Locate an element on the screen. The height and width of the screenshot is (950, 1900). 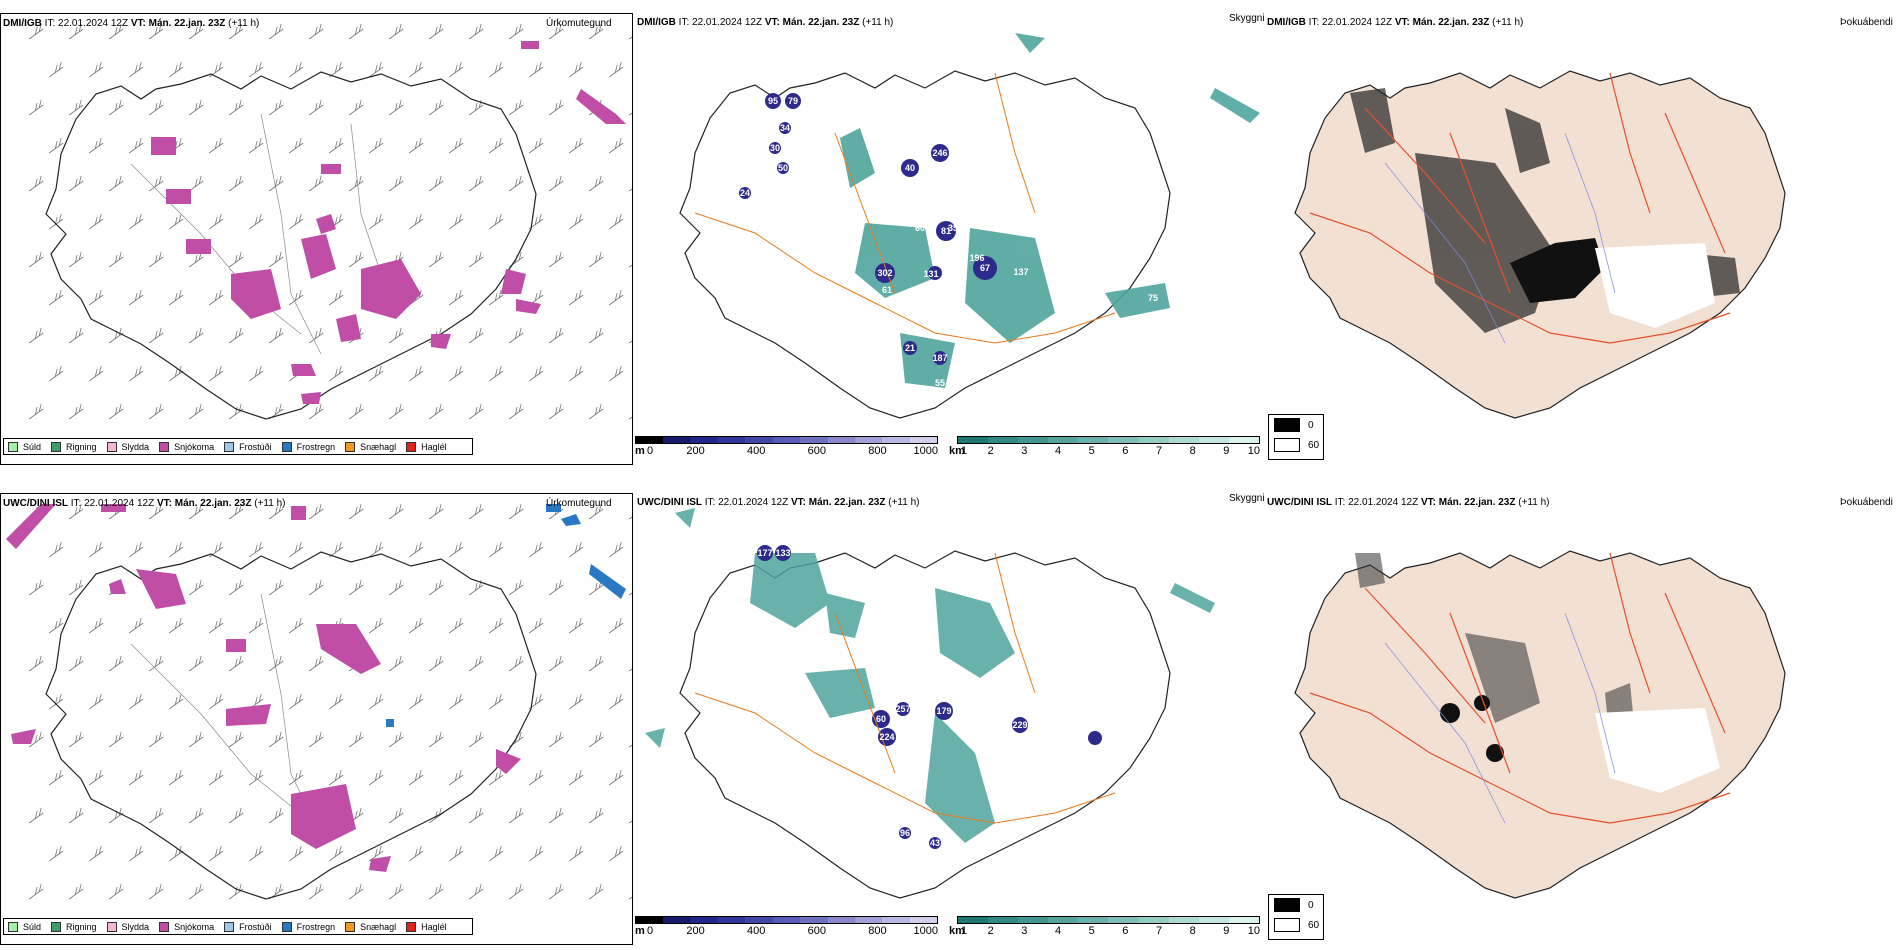
legend-label: Súld is located at coordinates (32, 446).